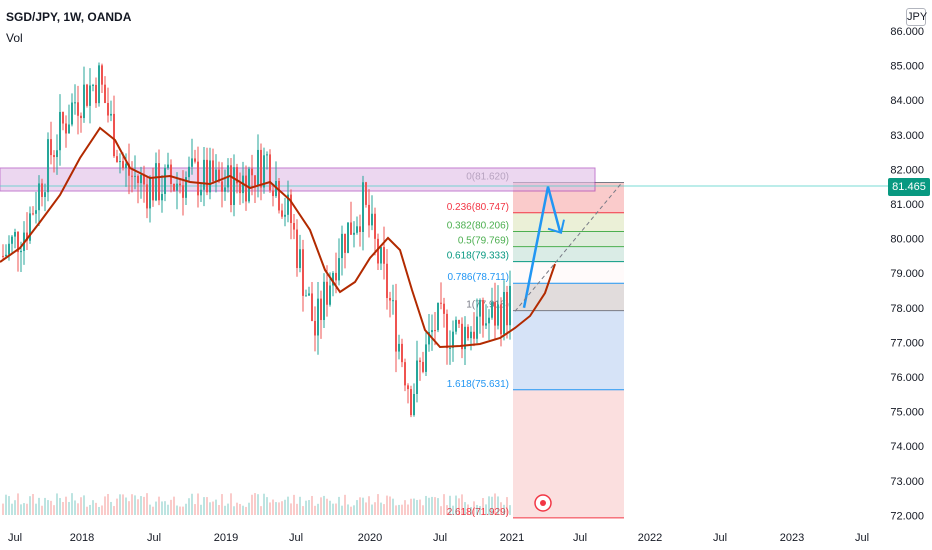 This screenshot has height=550, width=932. What do you see at coordinates (792, 538) in the screenshot?
I see `time-label-11: 2023` at bounding box center [792, 538].